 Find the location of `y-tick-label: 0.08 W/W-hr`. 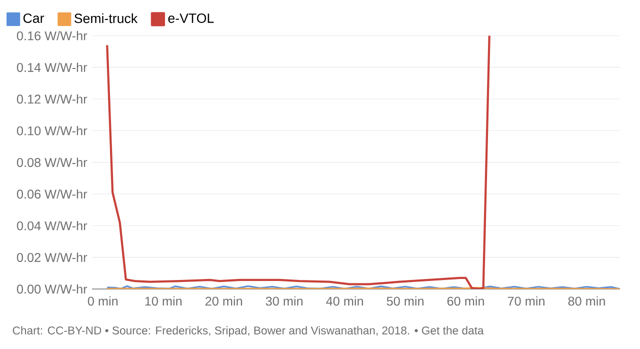

y-tick-label: 0.08 W/W-hr is located at coordinates (52, 162).